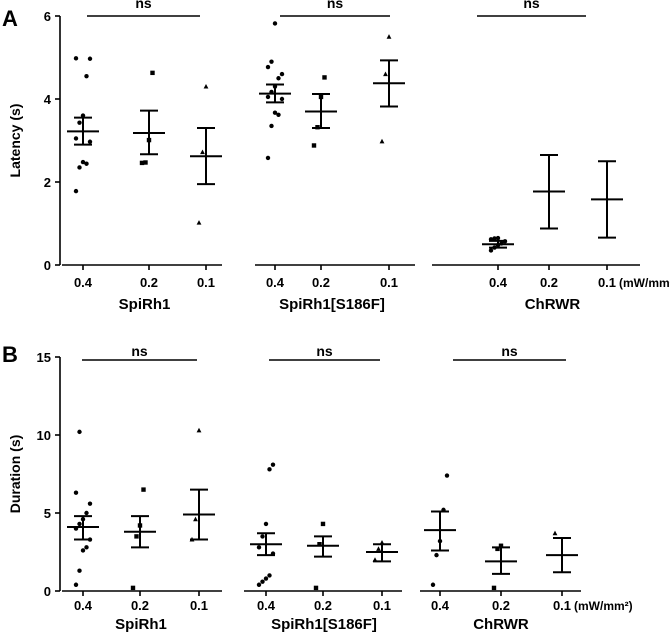 This screenshot has width=670, height=633. What do you see at coordinates (48, 99) in the screenshot?
I see `y-tick-label: 4` at bounding box center [48, 99].